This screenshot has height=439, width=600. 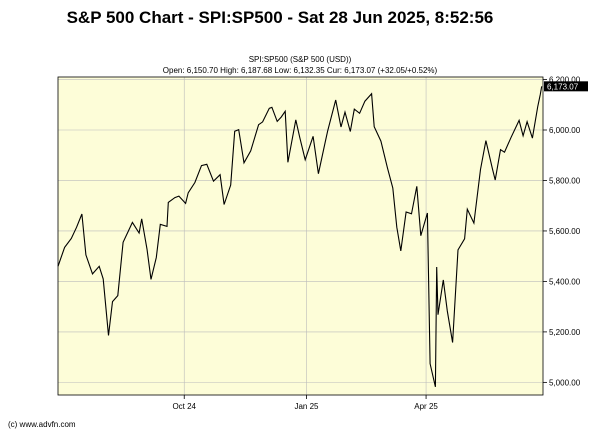 I want to click on x-tick-label: Jan 25, so click(x=306, y=406).